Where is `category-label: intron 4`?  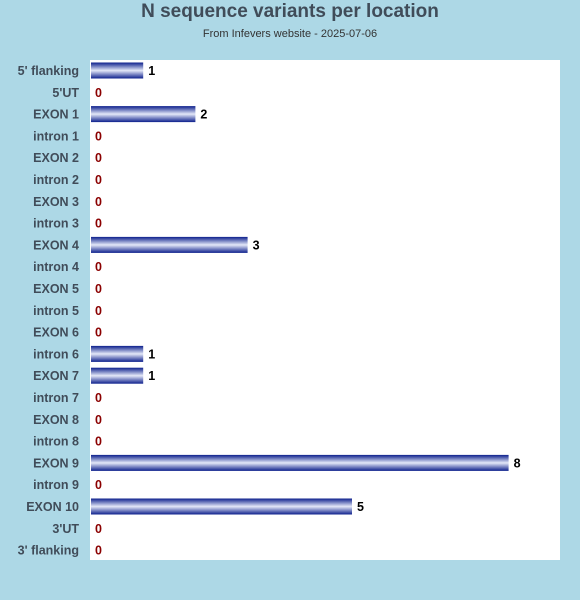 category-label: intron 4 is located at coordinates (56, 267).